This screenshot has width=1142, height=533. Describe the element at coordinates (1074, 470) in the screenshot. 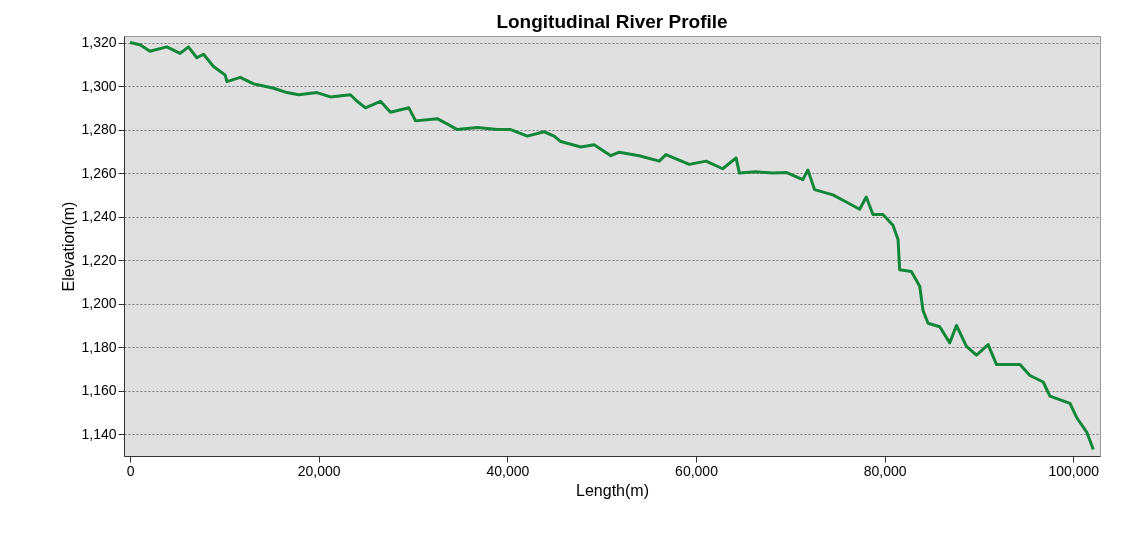

I see `x-tick-label: 100,000` at that location.